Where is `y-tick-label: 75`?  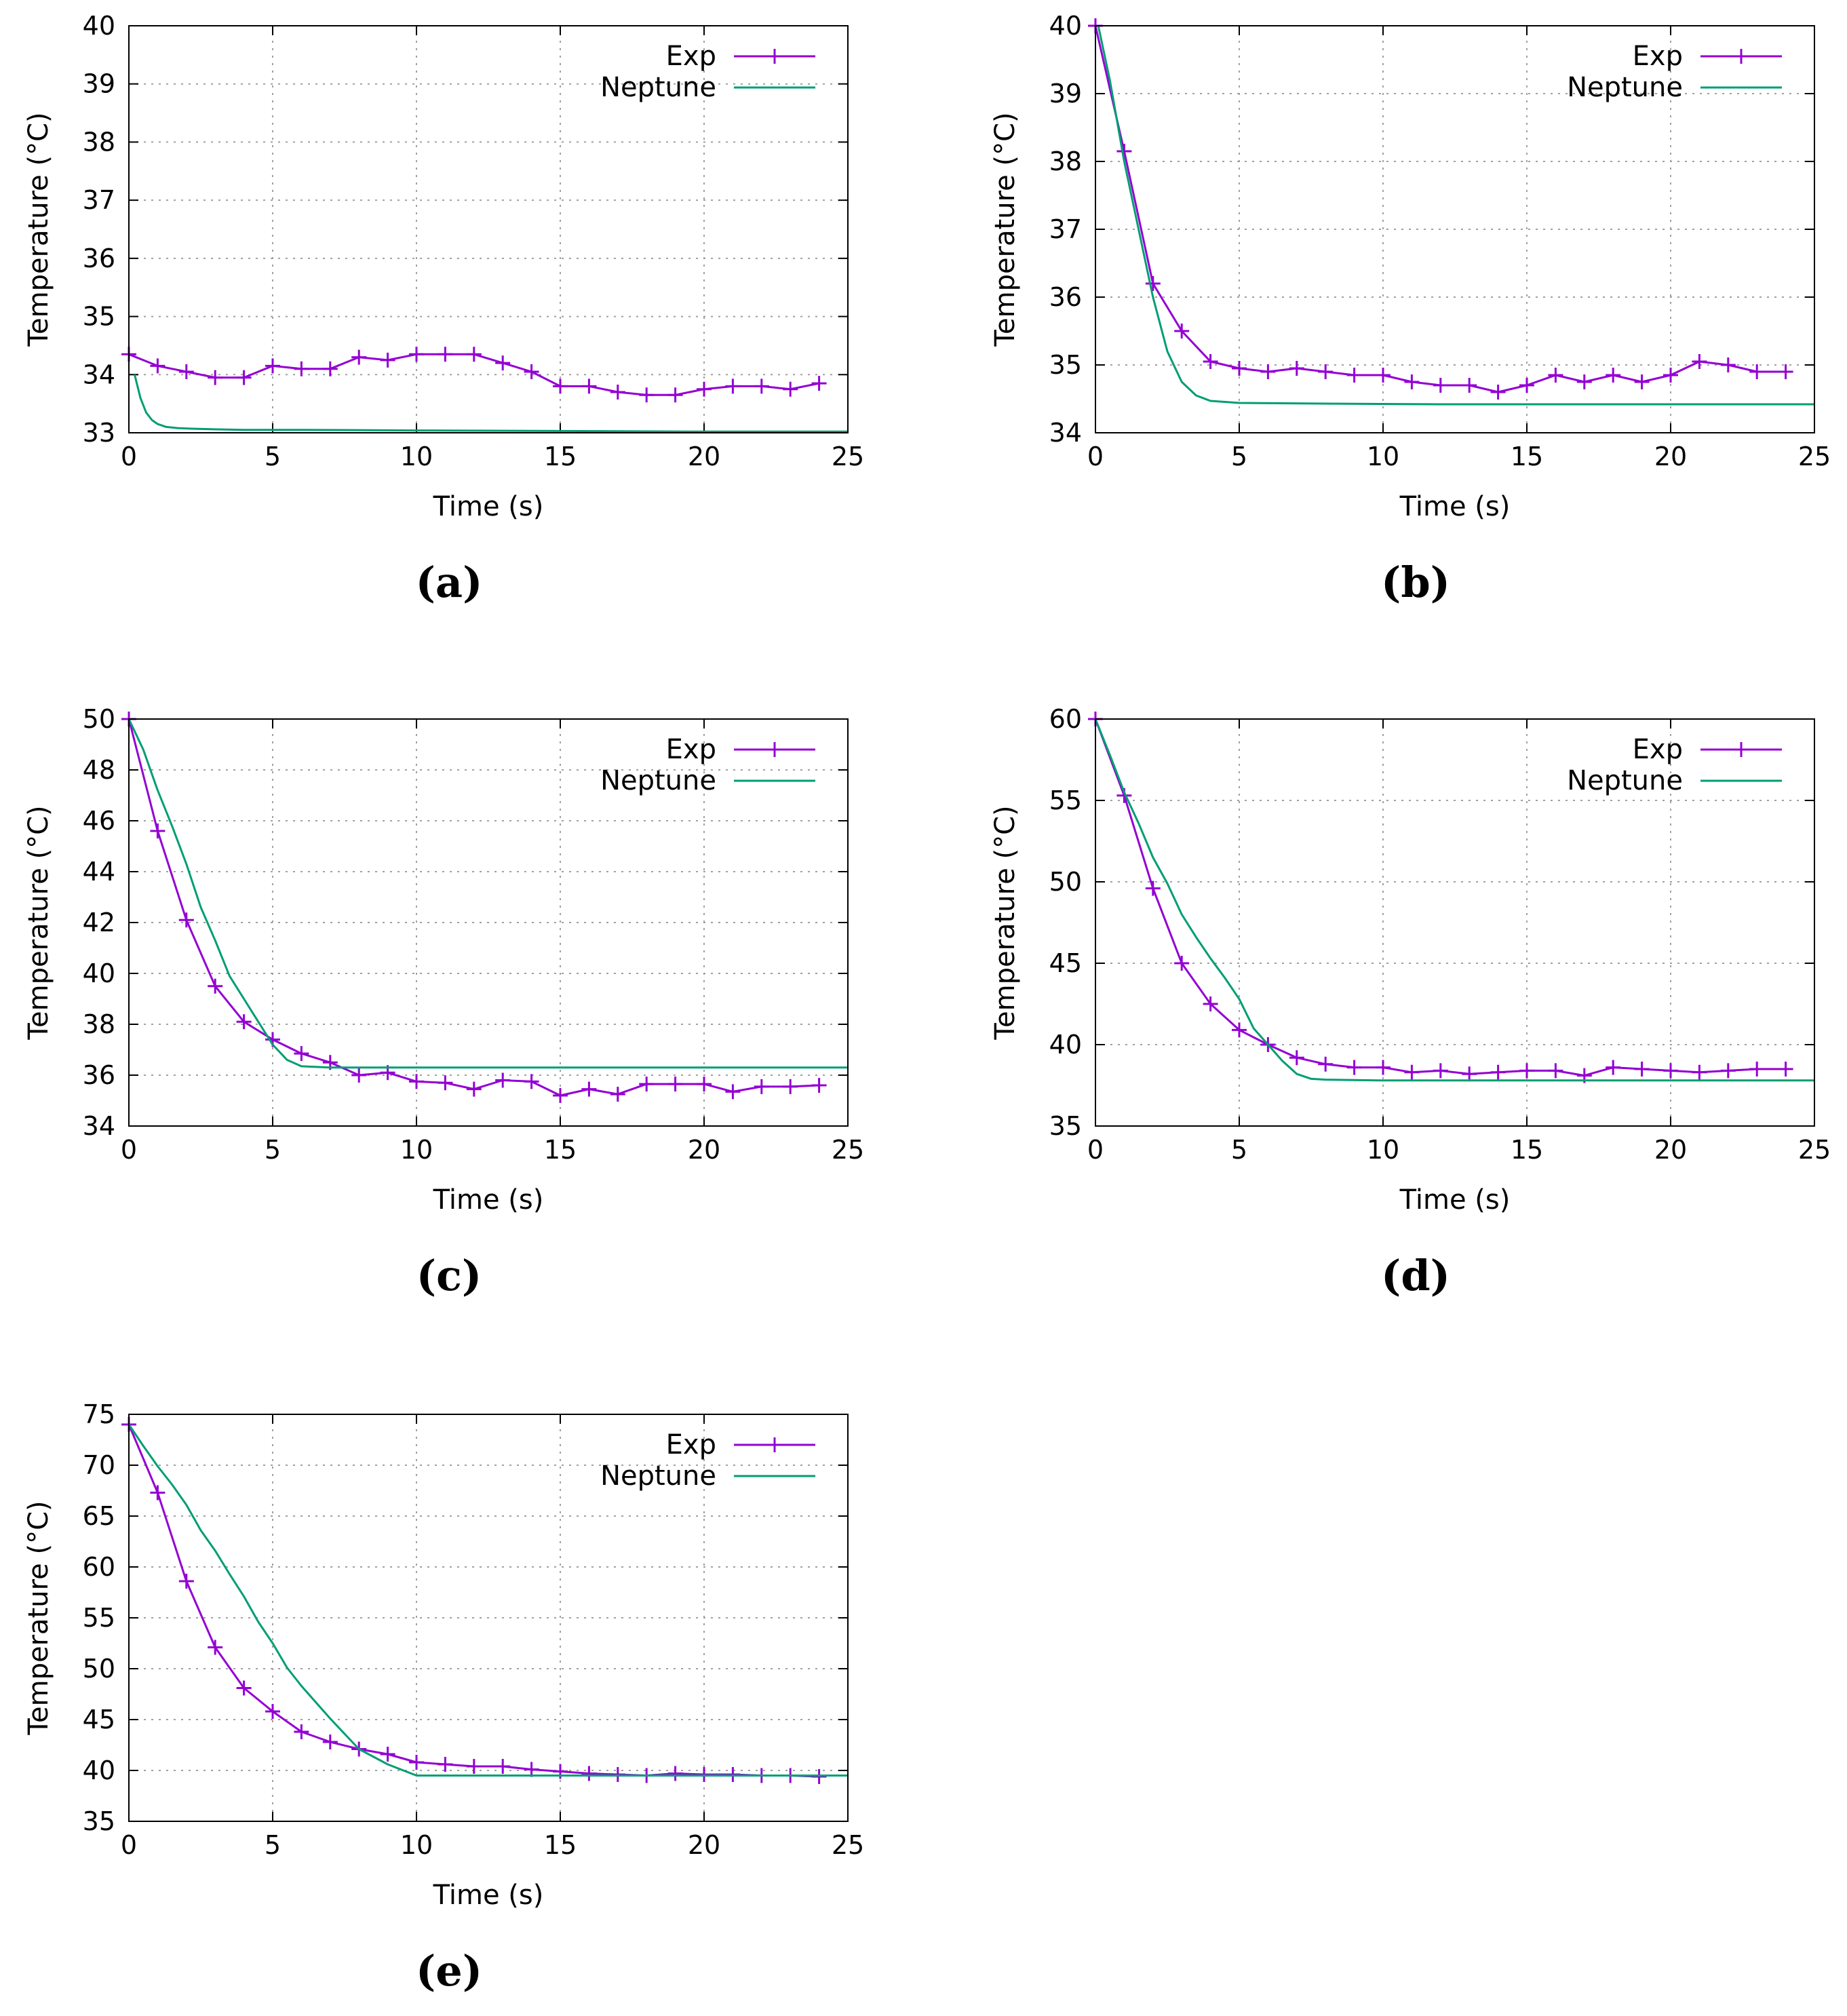
y-tick-label: 75 is located at coordinates (99, 1414).